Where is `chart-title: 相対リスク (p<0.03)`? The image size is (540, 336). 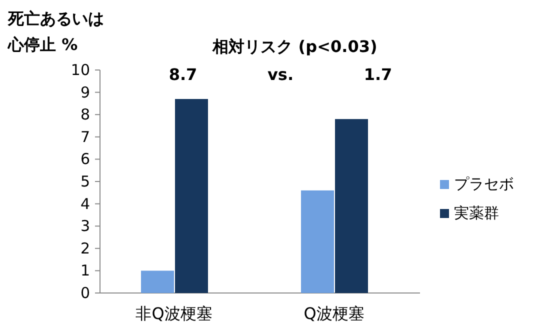
chart-title: 相対リスク (p<0.03) is located at coordinates (295, 46).